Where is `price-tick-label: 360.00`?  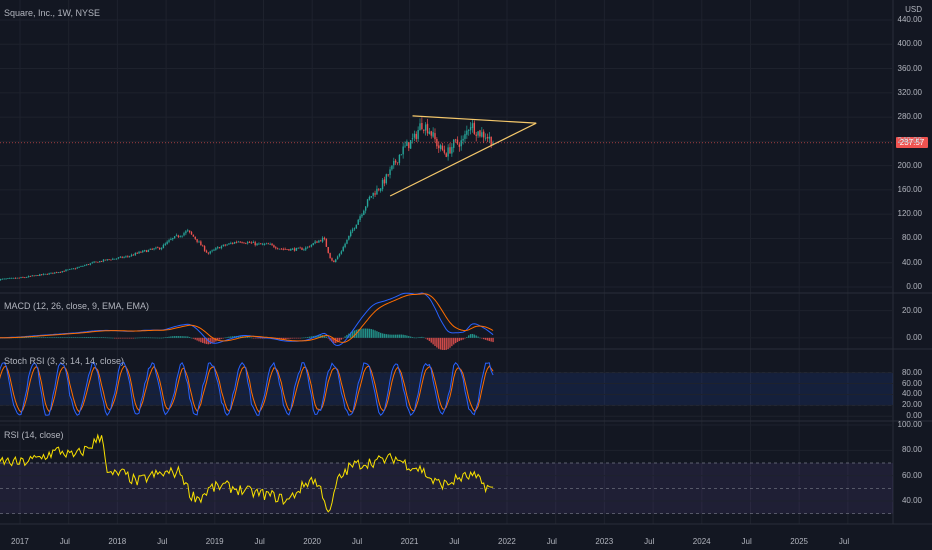
price-tick-label: 360.00 is located at coordinates (909, 68).